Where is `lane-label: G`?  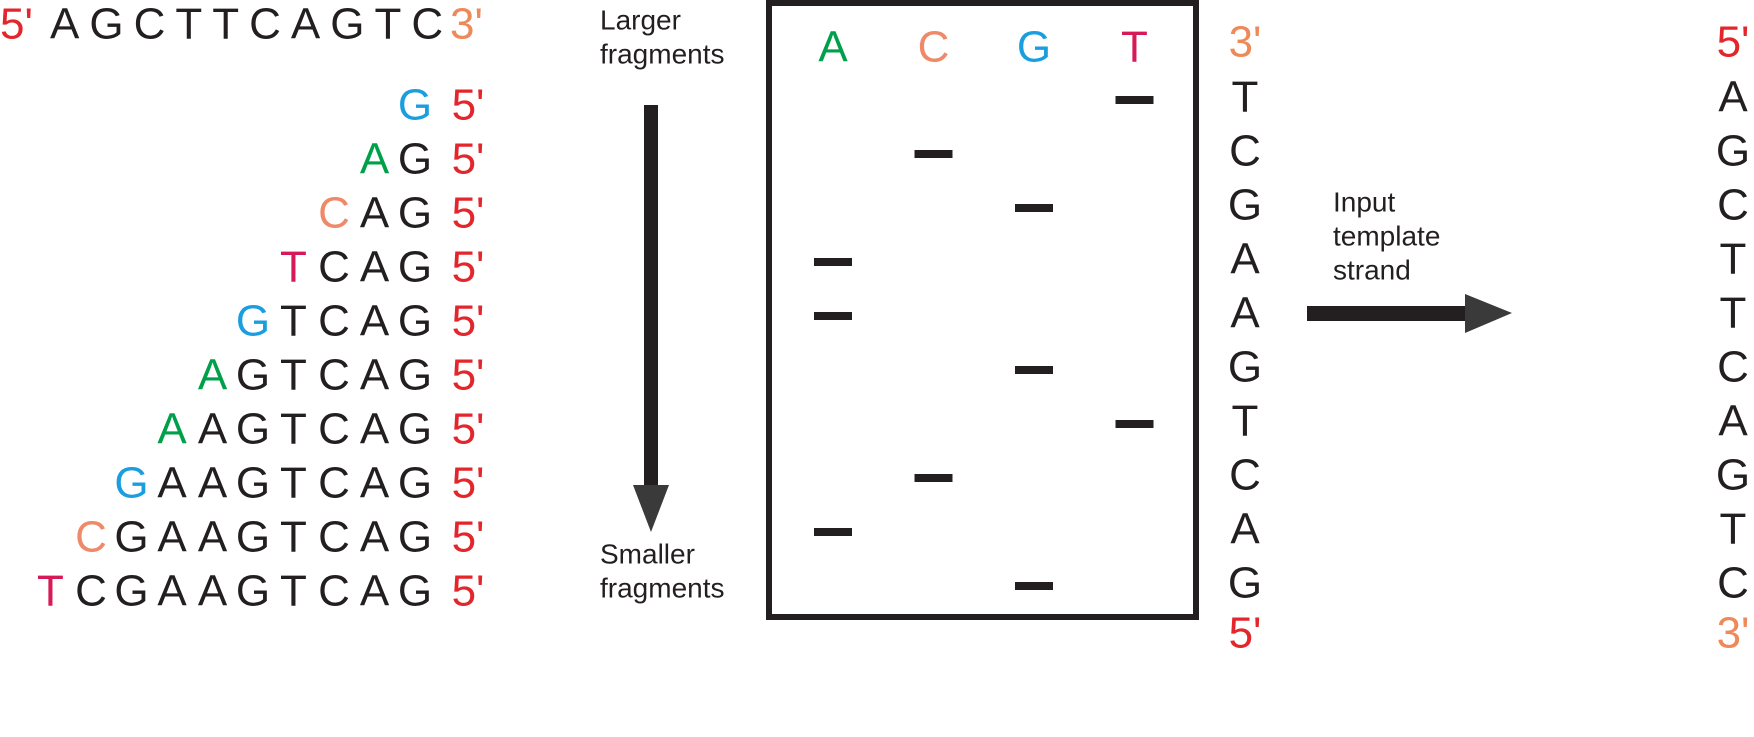 lane-label: G is located at coordinates (1034, 47).